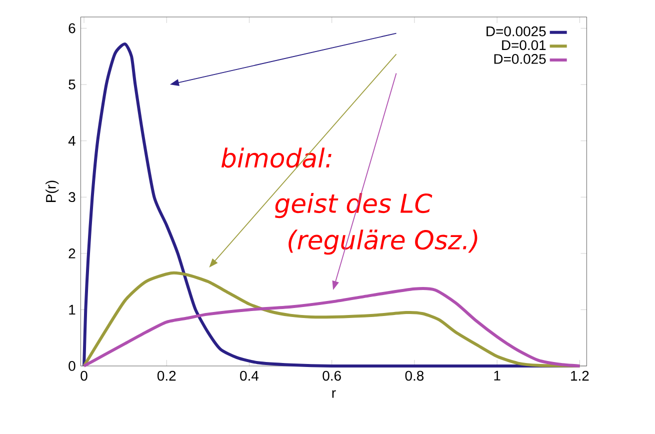  Describe the element at coordinates (520, 59) in the screenshot. I see `legend-label: D=0.025` at that location.